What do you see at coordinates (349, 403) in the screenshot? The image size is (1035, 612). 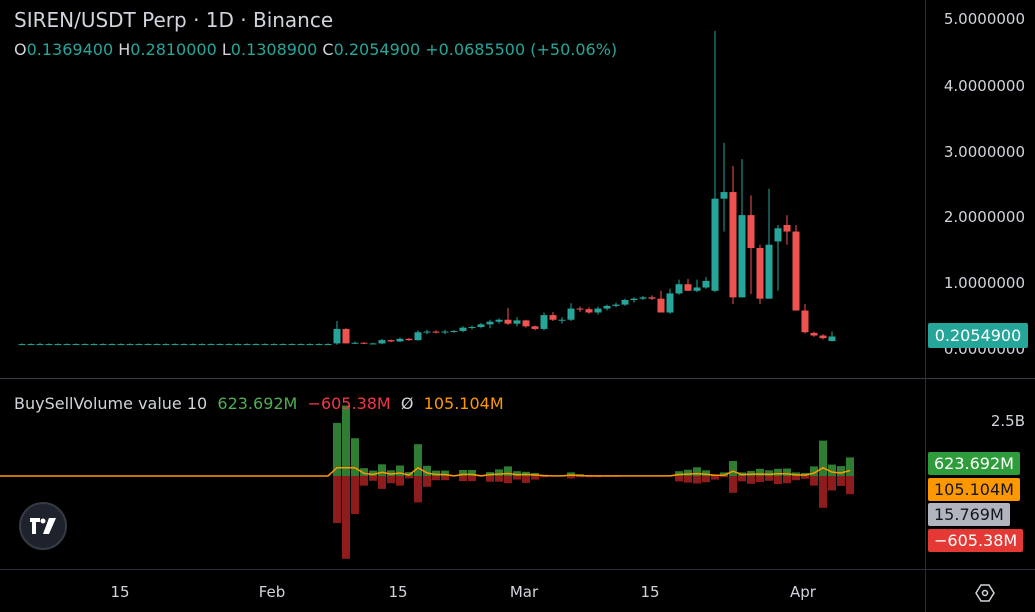 I see `sell-volume-value: −605.38M` at bounding box center [349, 403].